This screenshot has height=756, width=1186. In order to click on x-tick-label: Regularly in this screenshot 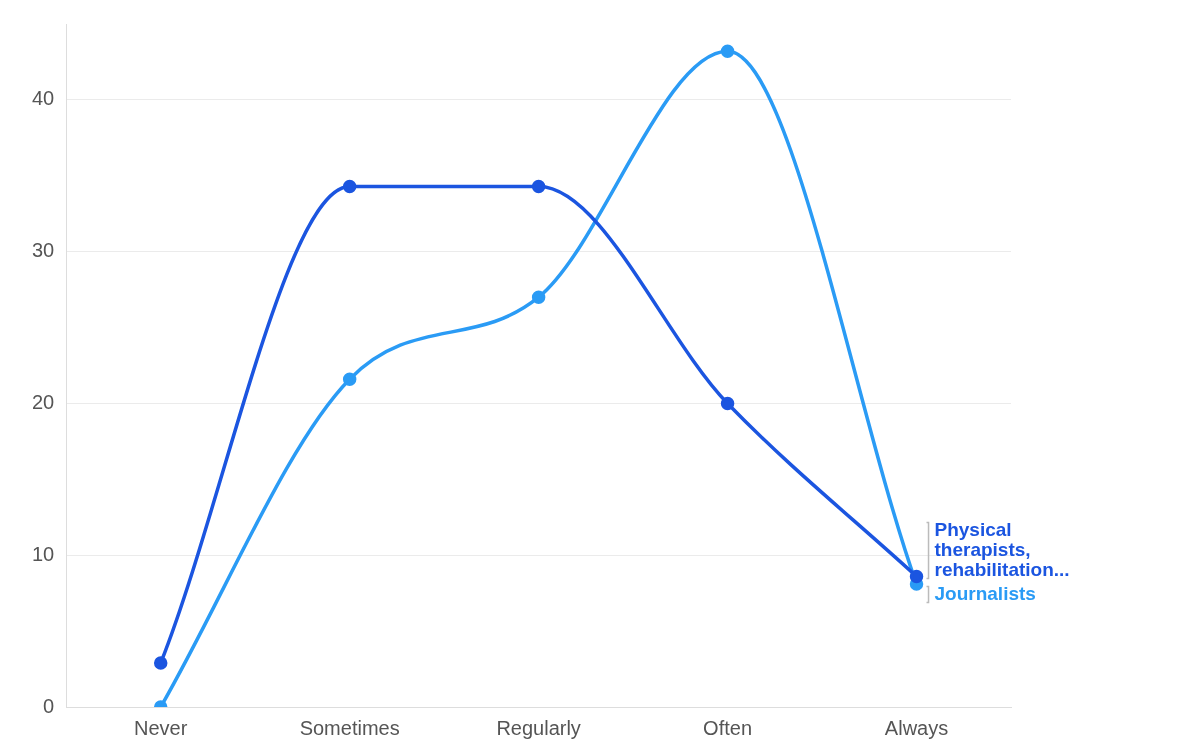, I will do `click(538, 727)`.